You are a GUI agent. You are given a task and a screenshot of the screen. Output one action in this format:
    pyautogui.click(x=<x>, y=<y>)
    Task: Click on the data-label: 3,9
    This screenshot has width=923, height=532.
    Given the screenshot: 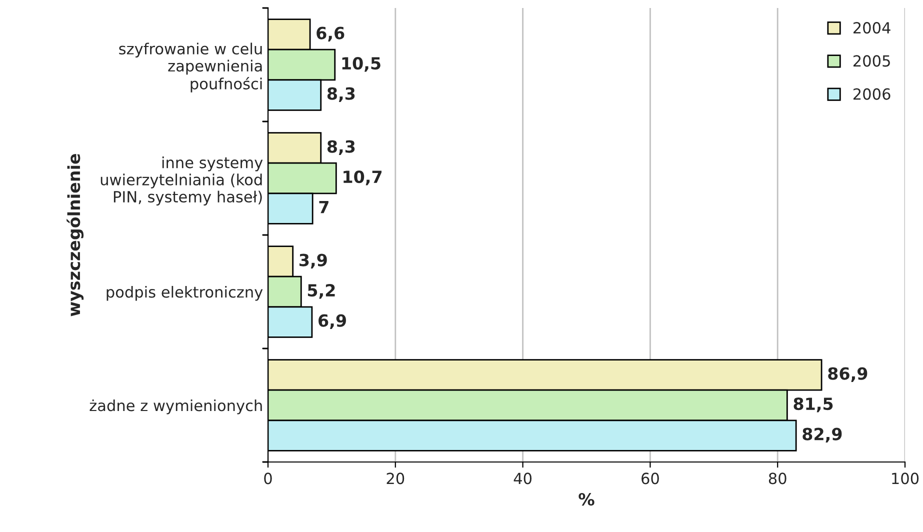 What is the action you would take?
    pyautogui.click(x=313, y=261)
    